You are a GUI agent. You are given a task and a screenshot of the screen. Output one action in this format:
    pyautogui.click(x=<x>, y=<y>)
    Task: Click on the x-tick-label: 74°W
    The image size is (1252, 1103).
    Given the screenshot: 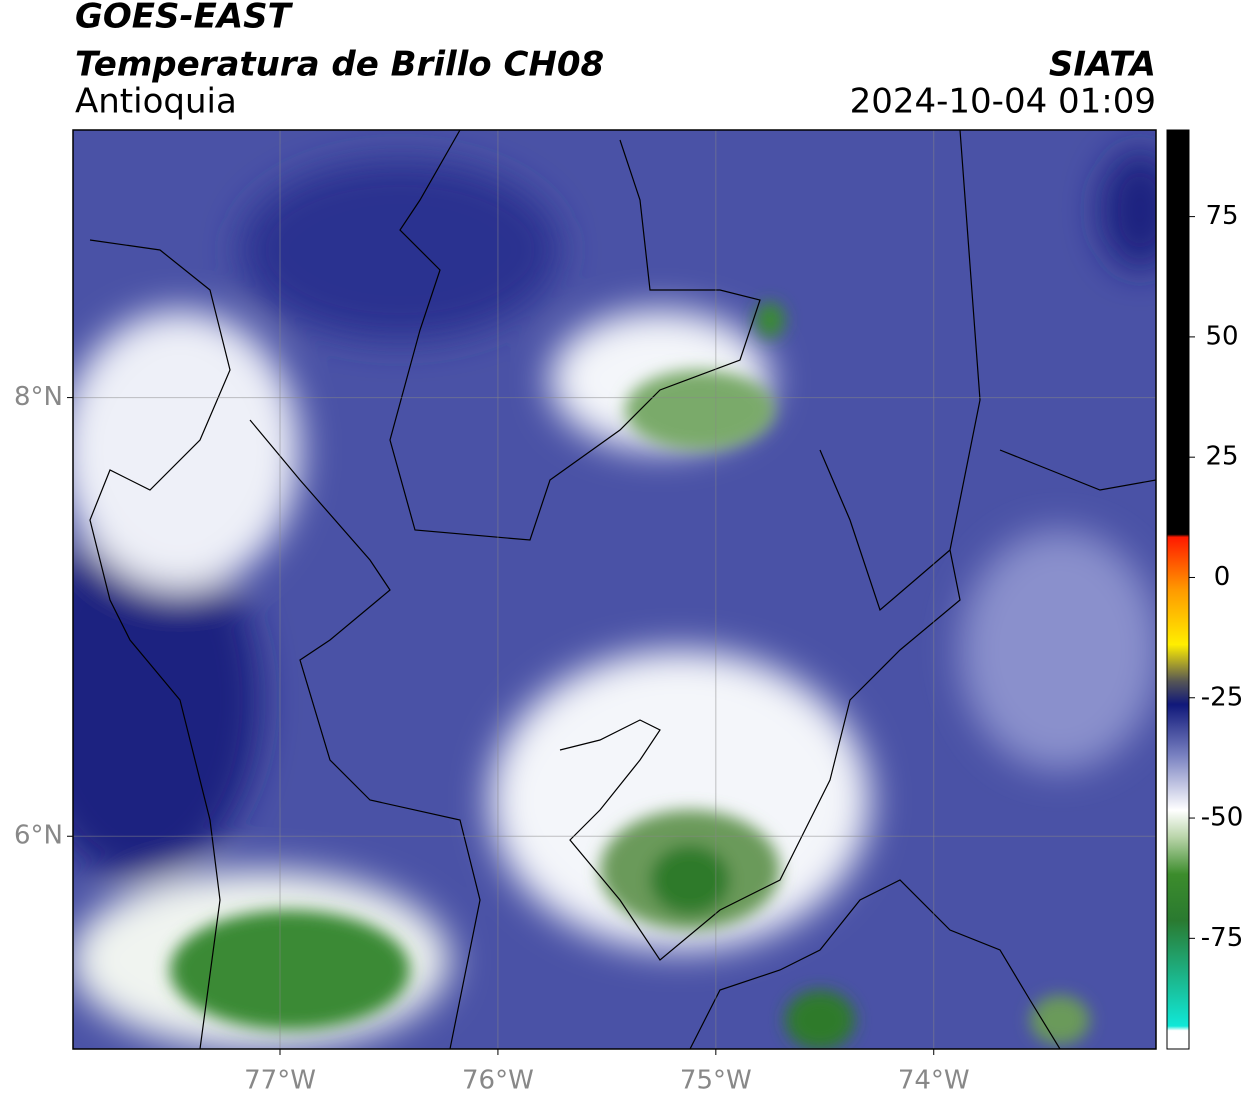 What is the action you would take?
    pyautogui.click(x=934, y=1081)
    